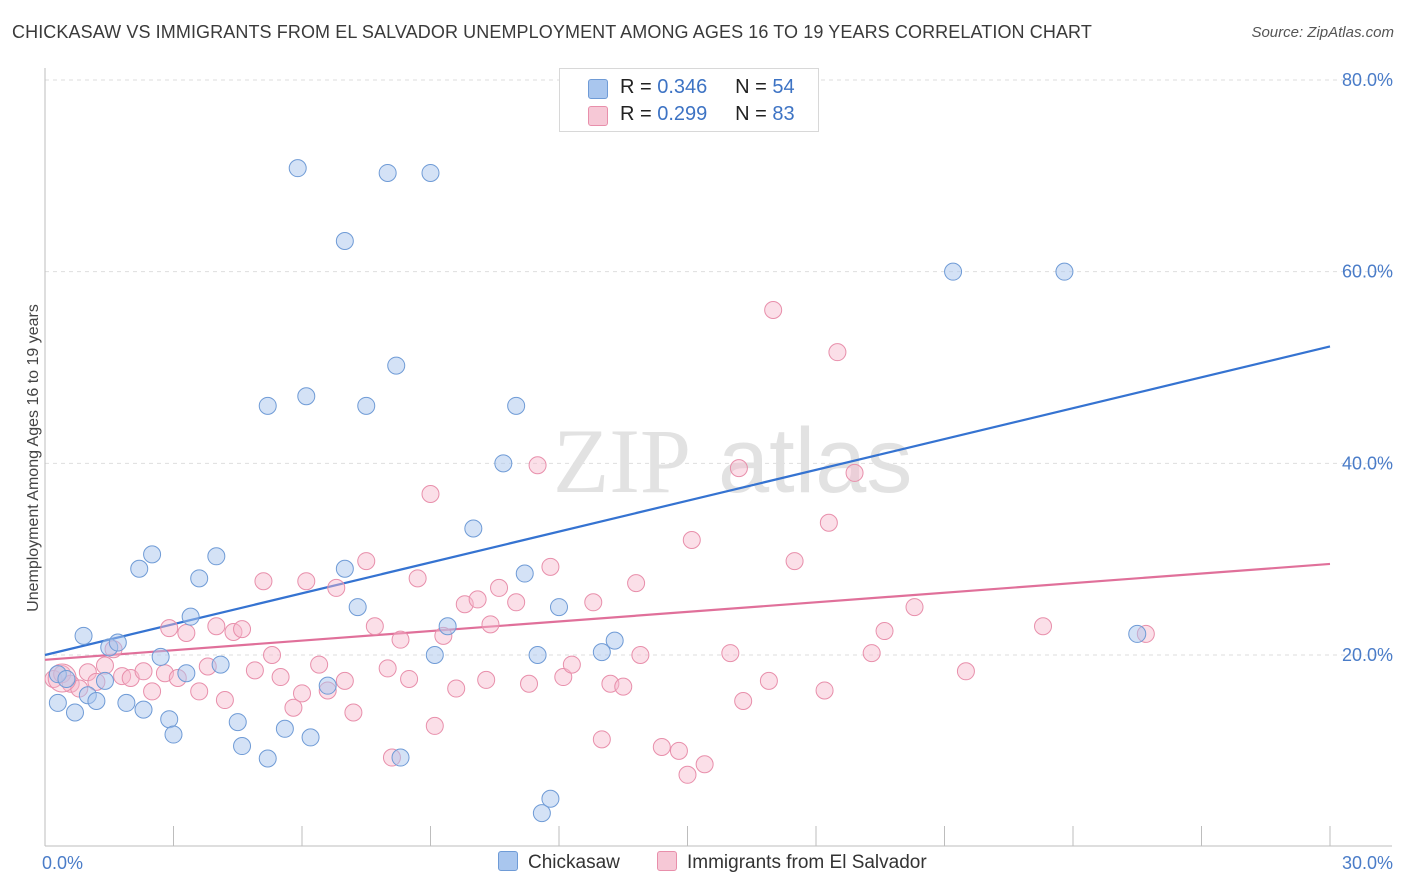  I want to click on bottom-legend-immigrants: Immigrants from El Salvador, so click(792, 862).